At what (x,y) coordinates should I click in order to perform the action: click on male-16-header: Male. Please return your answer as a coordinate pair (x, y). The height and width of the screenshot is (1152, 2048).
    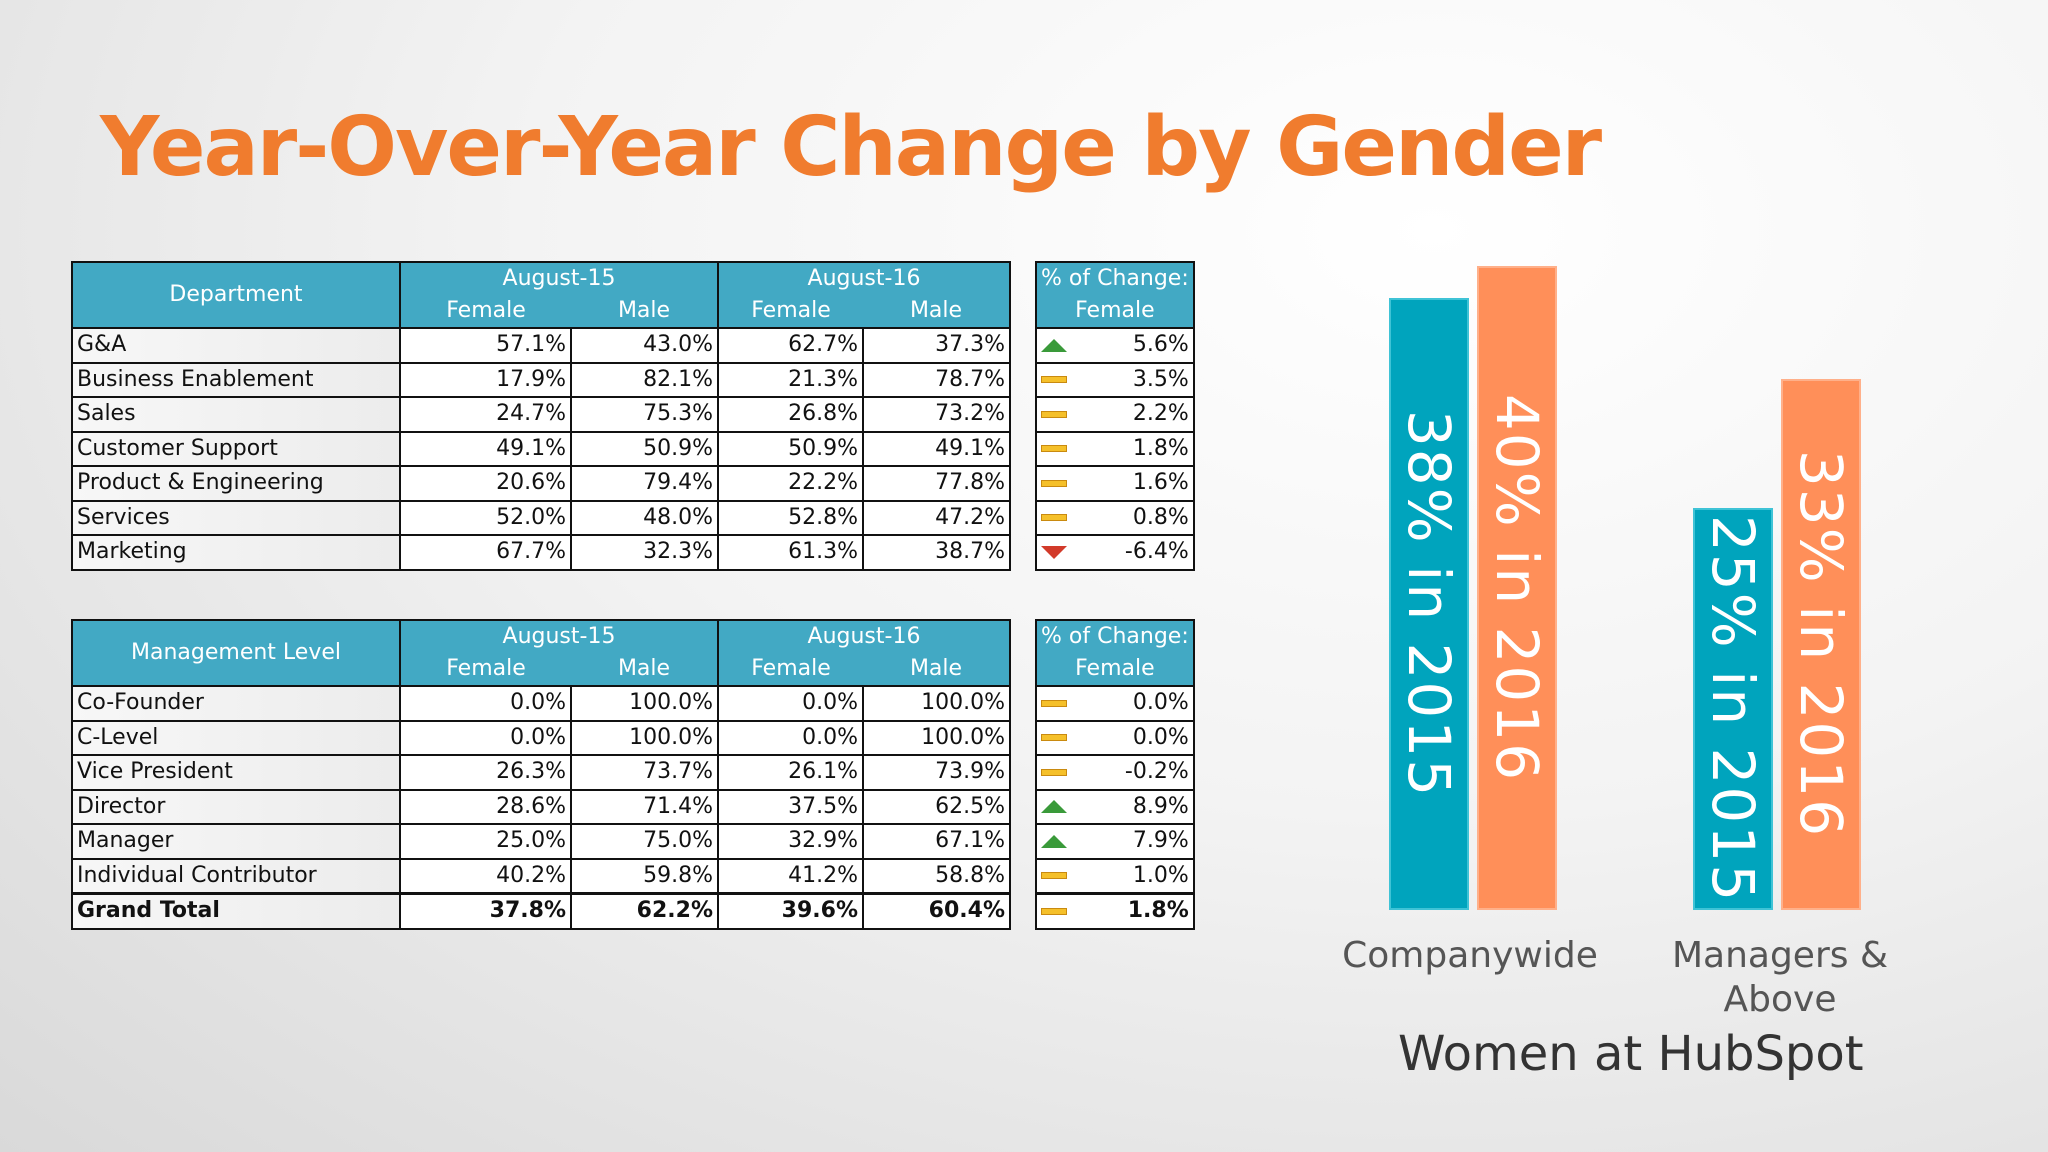
    Looking at the image, I should click on (937, 312).